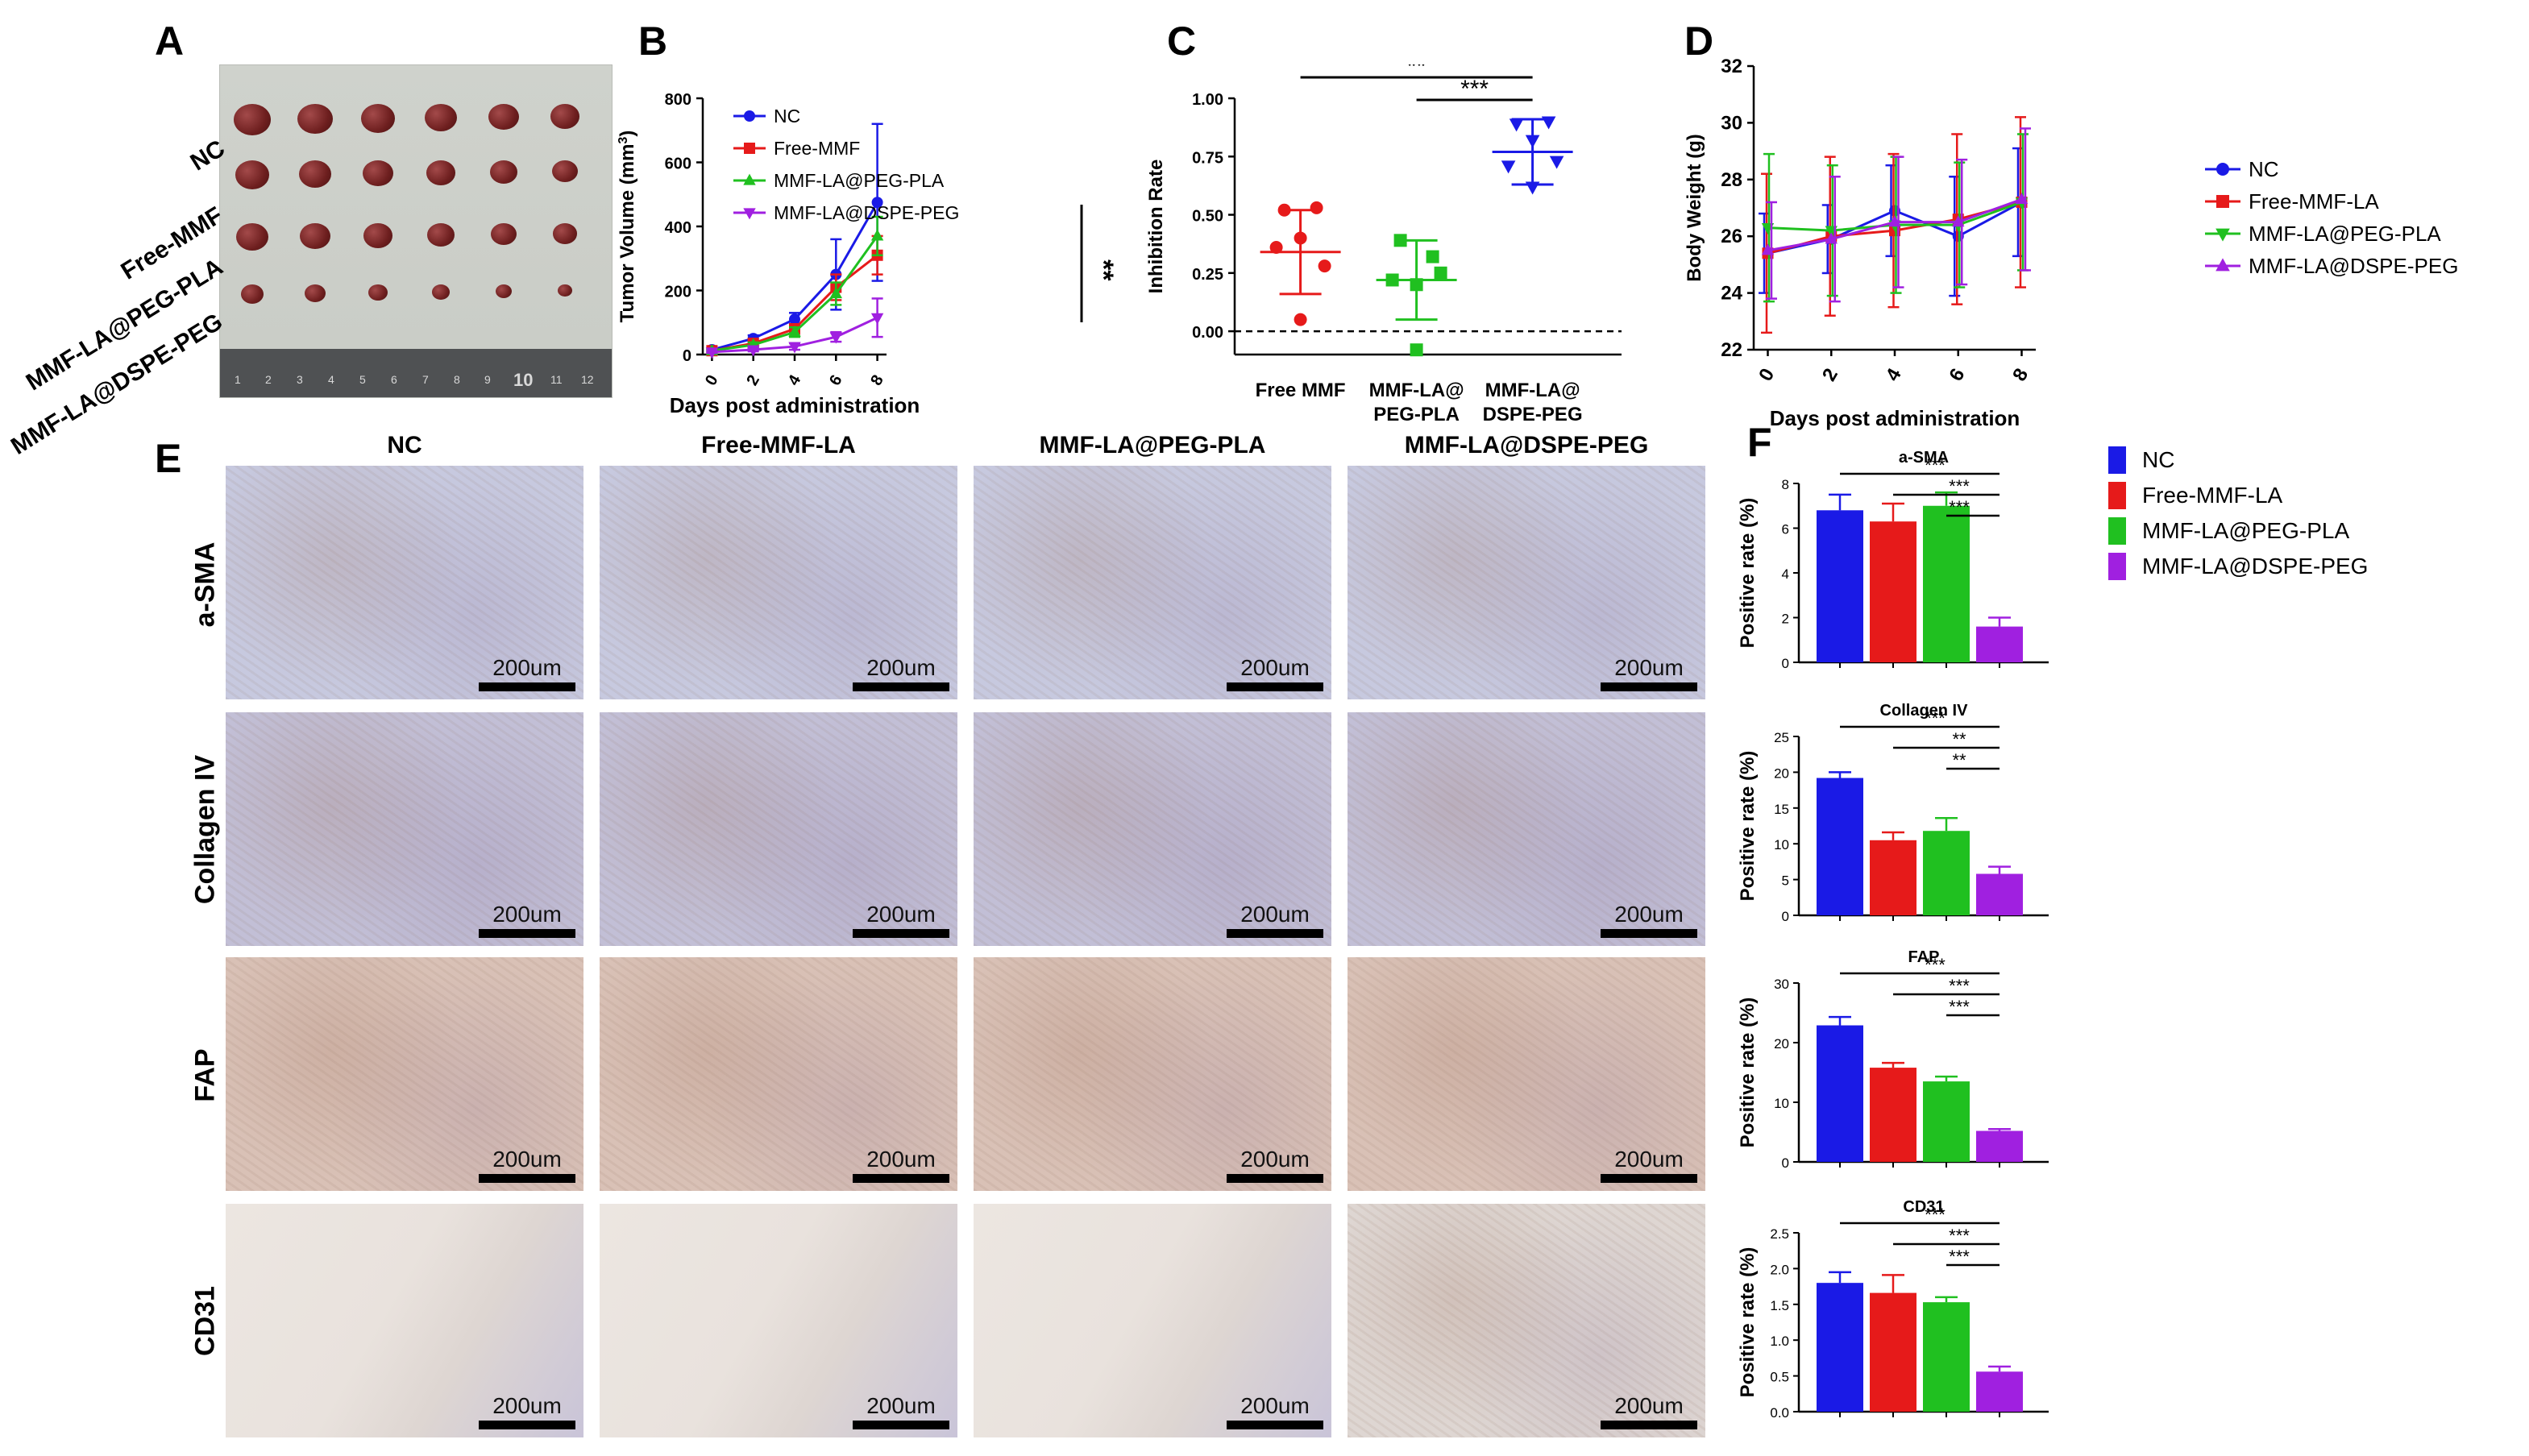  I want to click on micro-col-label-dspe-peg: MMF-LA@DSPE-PEG, so click(1526, 445).